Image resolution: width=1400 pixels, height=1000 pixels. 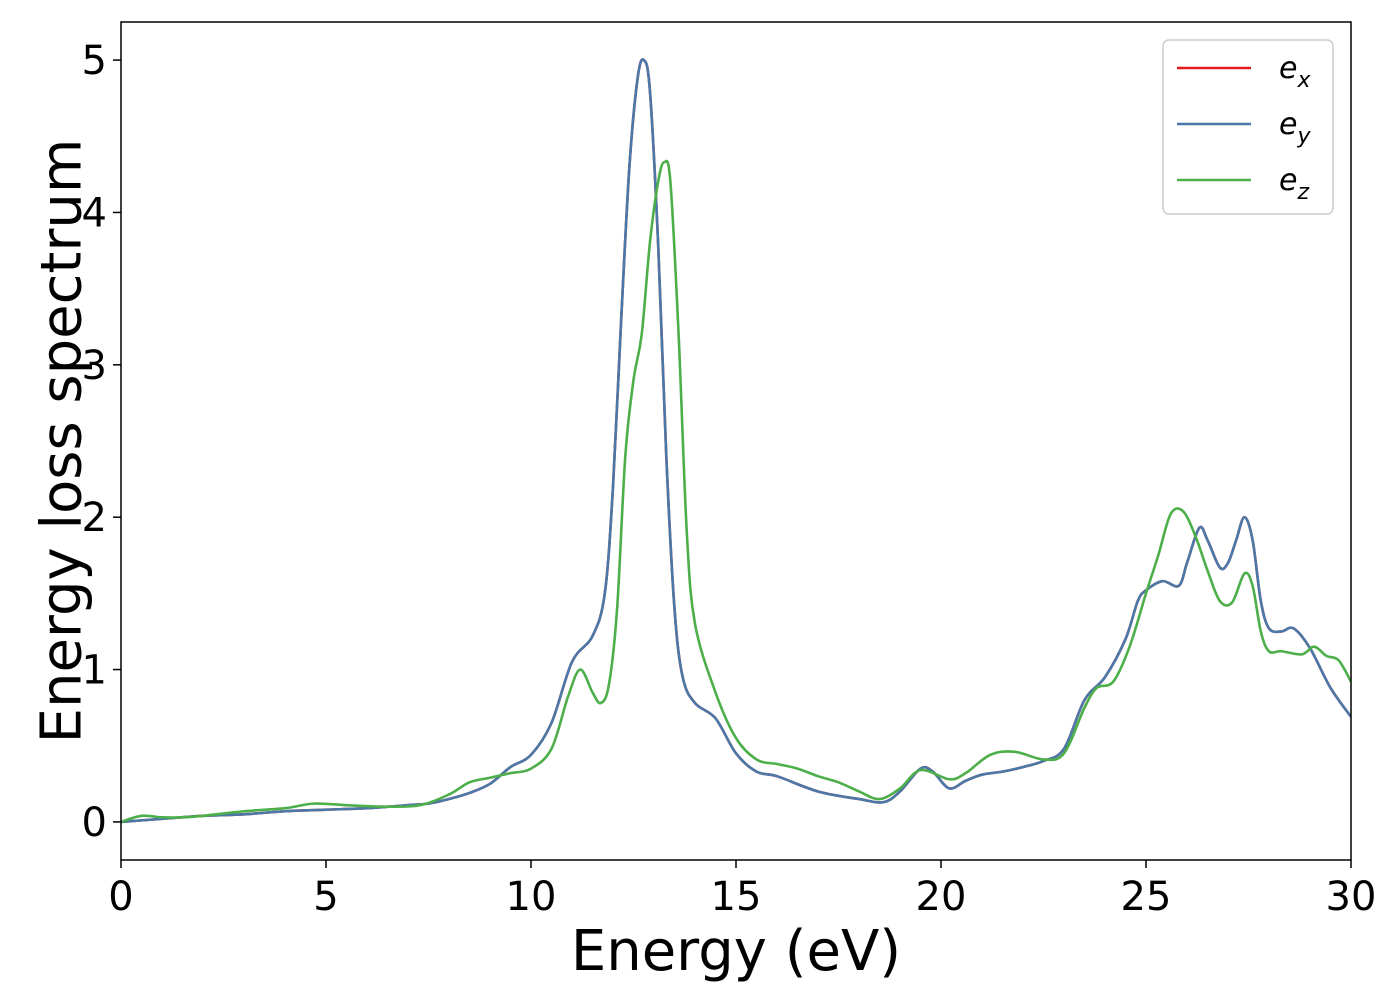 I want to click on y-tick-label: 2, so click(x=94, y=518).